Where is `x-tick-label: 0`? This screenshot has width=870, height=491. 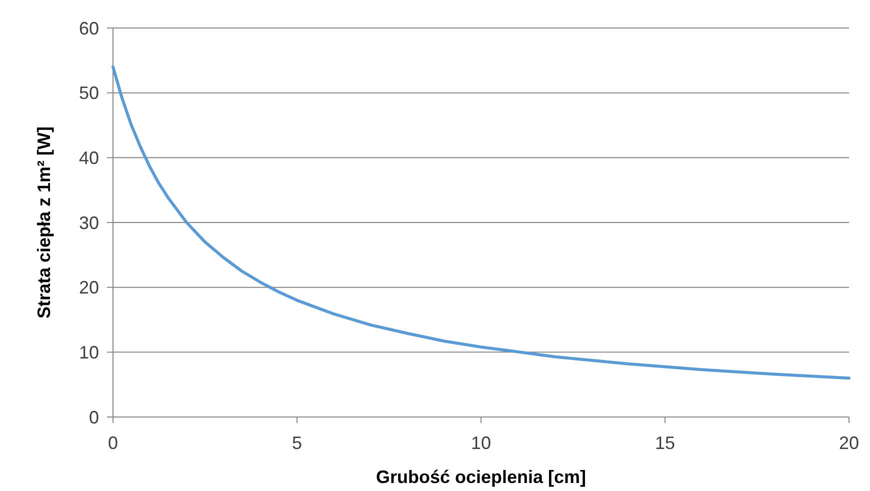
x-tick-label: 0 is located at coordinates (113, 443).